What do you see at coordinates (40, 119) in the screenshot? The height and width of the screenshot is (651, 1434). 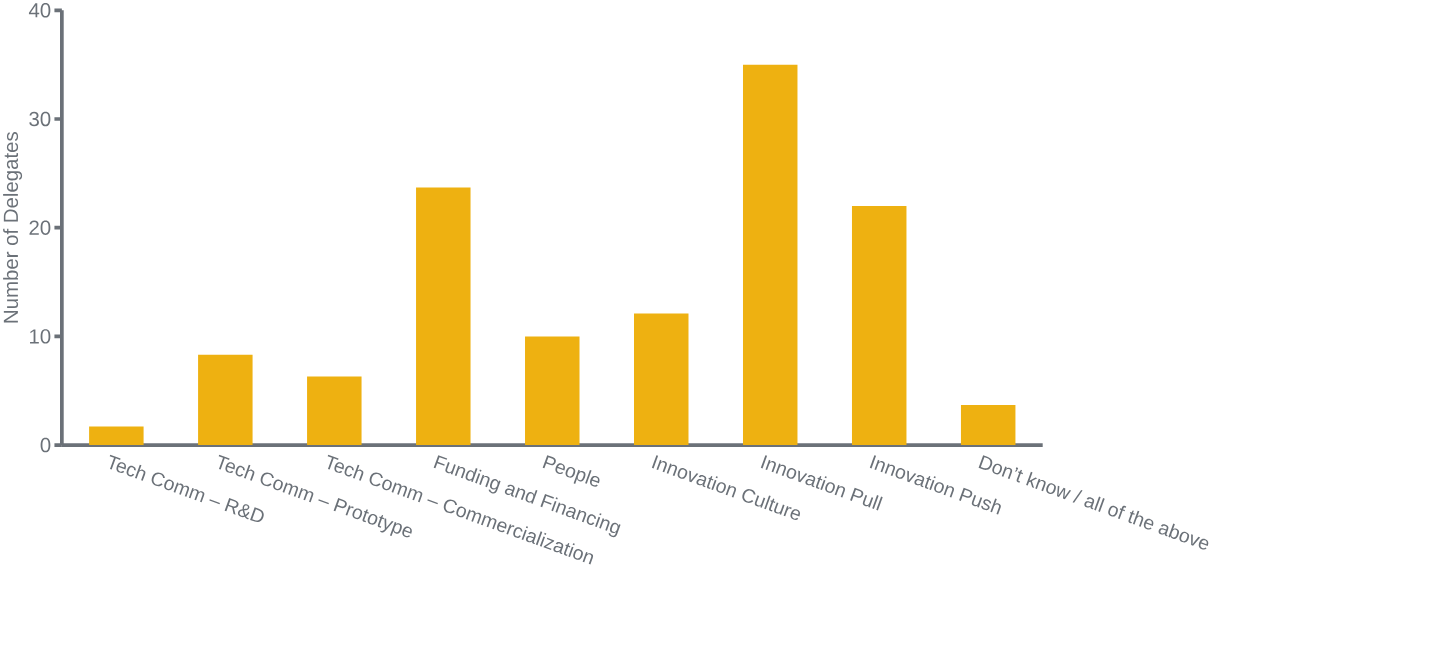 I see `y-tick-label: 30` at bounding box center [40, 119].